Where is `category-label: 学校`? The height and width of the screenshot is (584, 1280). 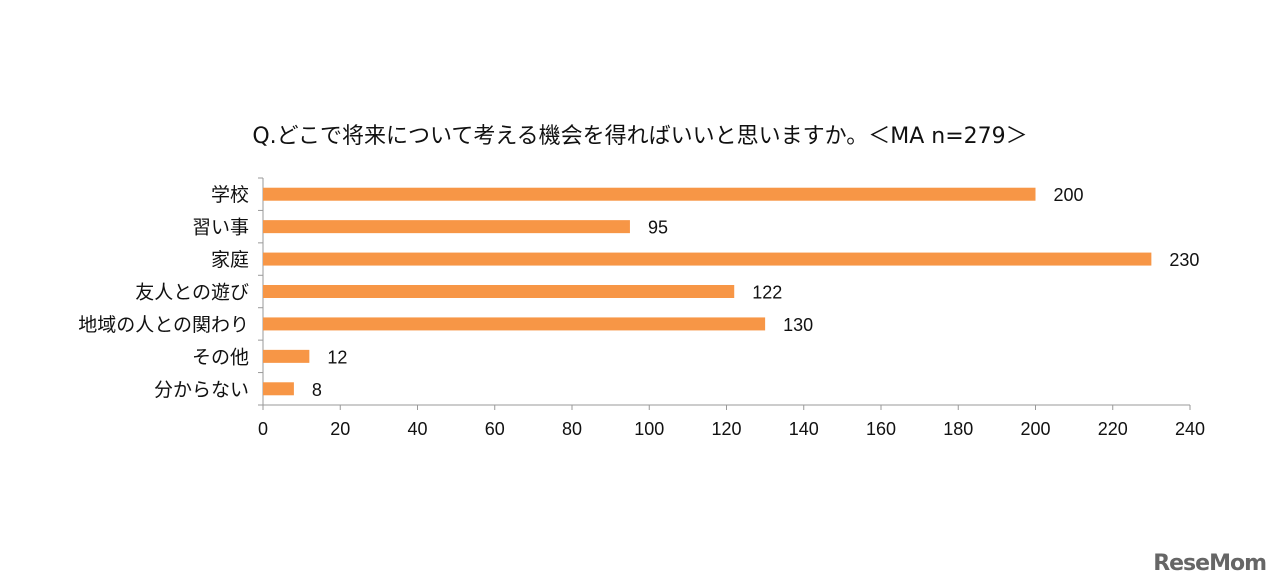 category-label: 学校 is located at coordinates (230, 195).